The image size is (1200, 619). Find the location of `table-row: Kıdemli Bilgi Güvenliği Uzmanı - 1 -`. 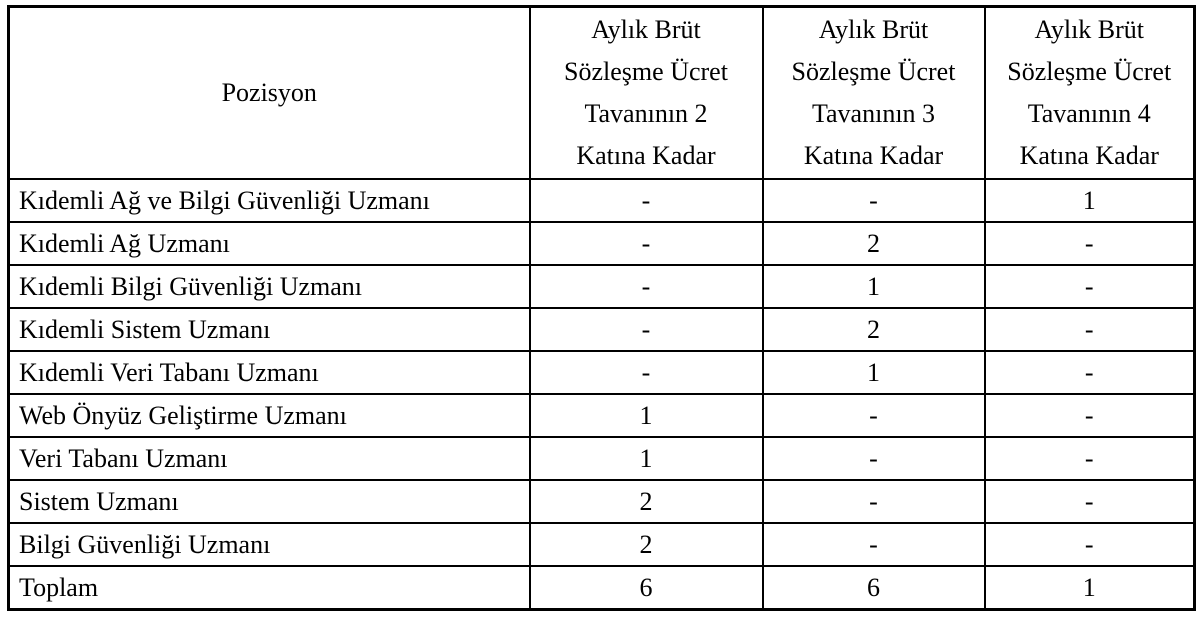

table-row: Kıdemli Bilgi Güvenliği Uzmanı - 1 - is located at coordinates (601, 286).